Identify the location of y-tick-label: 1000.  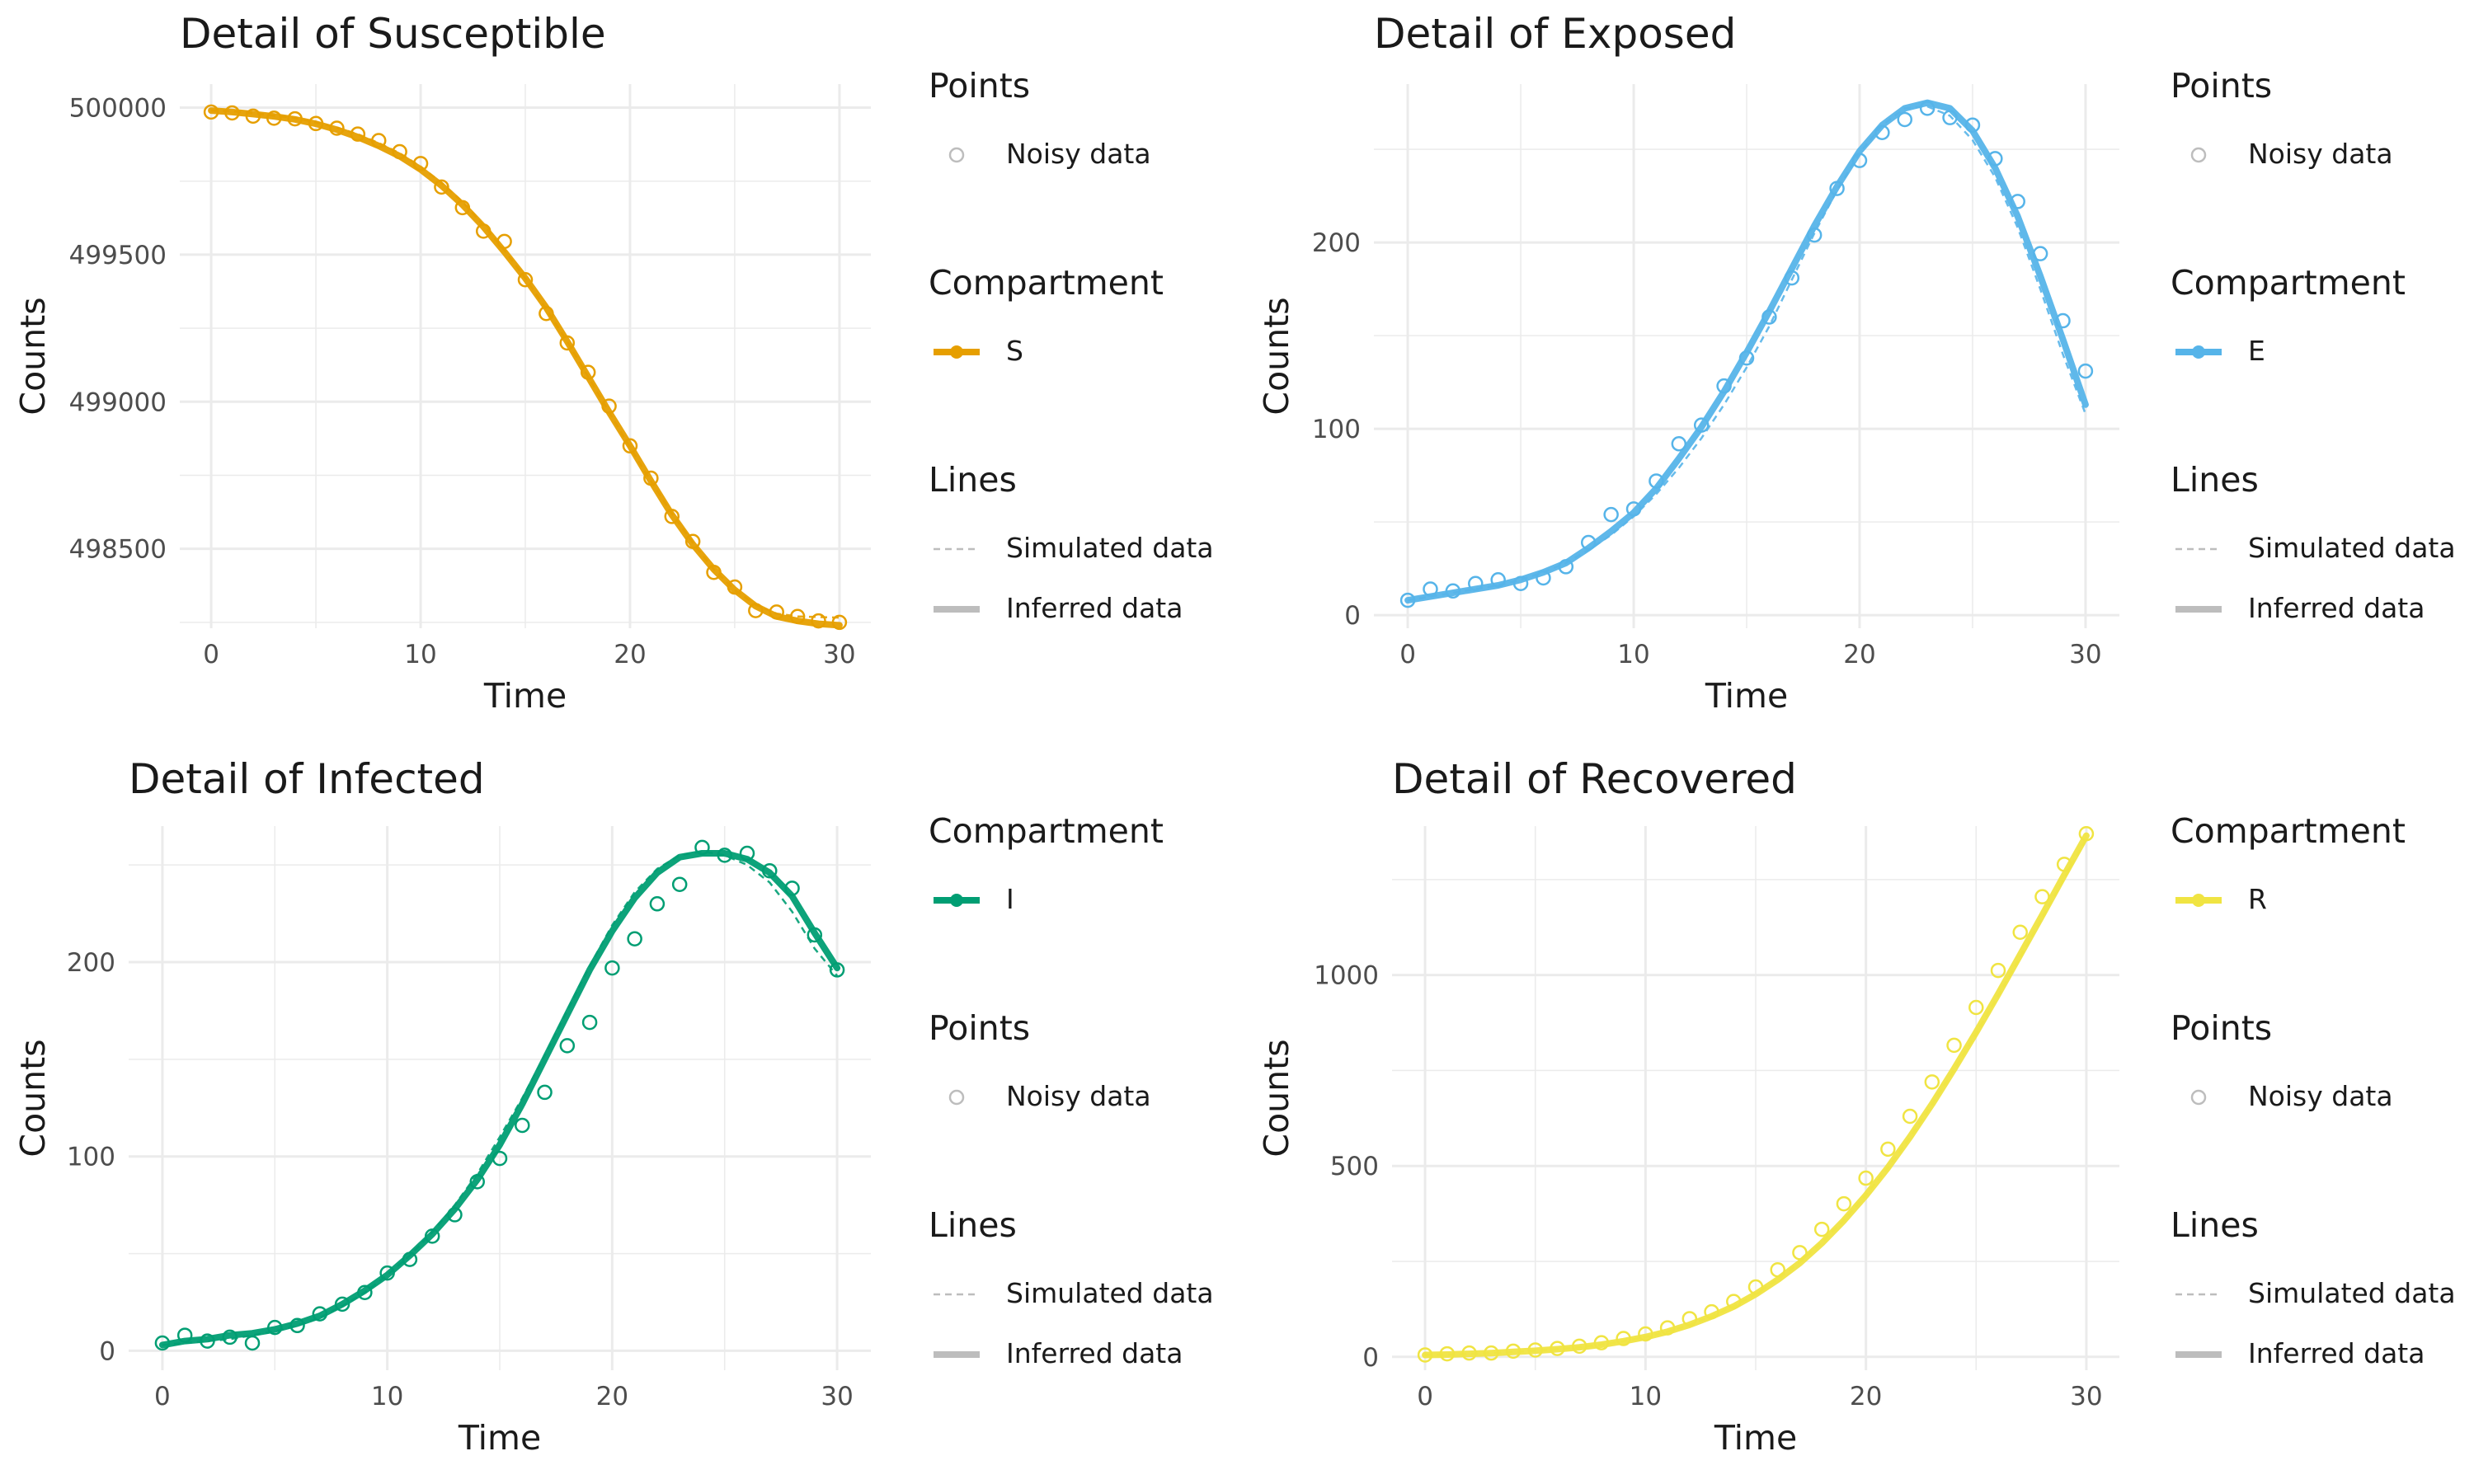
(1346, 976).